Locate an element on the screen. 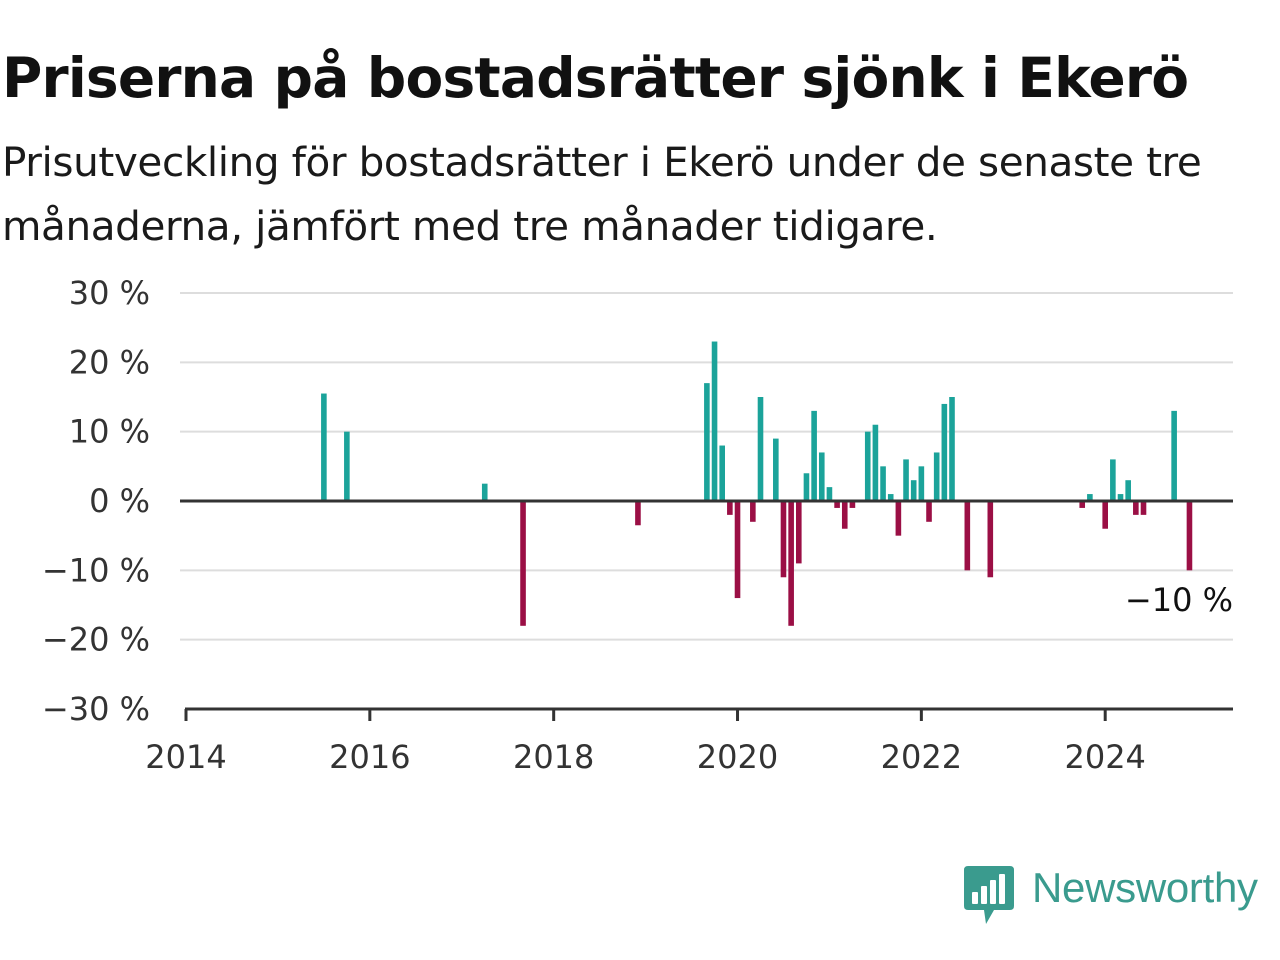 The height and width of the screenshot is (960, 1280). chart-title: Priserna på bostadsrätter sjönk i Ekerö is located at coordinates (595, 78).